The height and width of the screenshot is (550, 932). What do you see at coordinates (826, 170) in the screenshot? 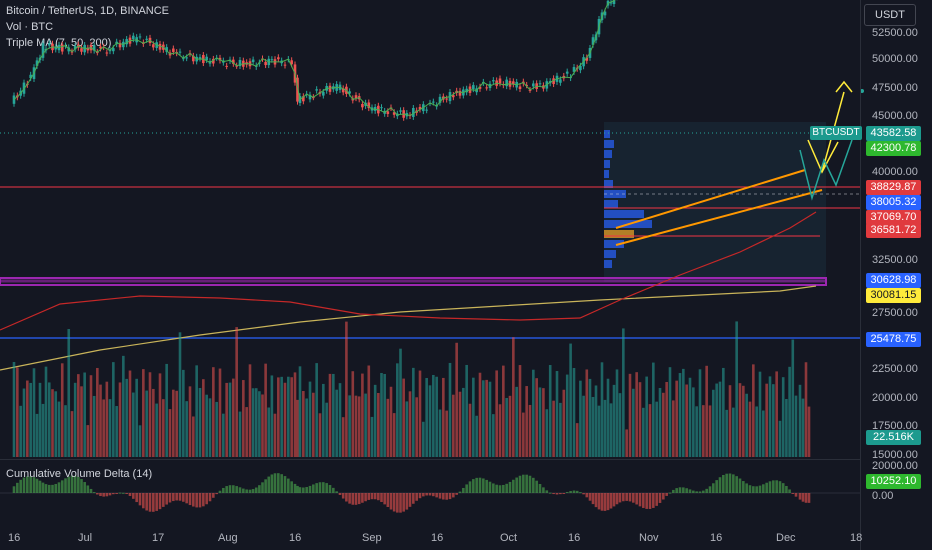
I see `projection-teal-path` at bounding box center [826, 170].